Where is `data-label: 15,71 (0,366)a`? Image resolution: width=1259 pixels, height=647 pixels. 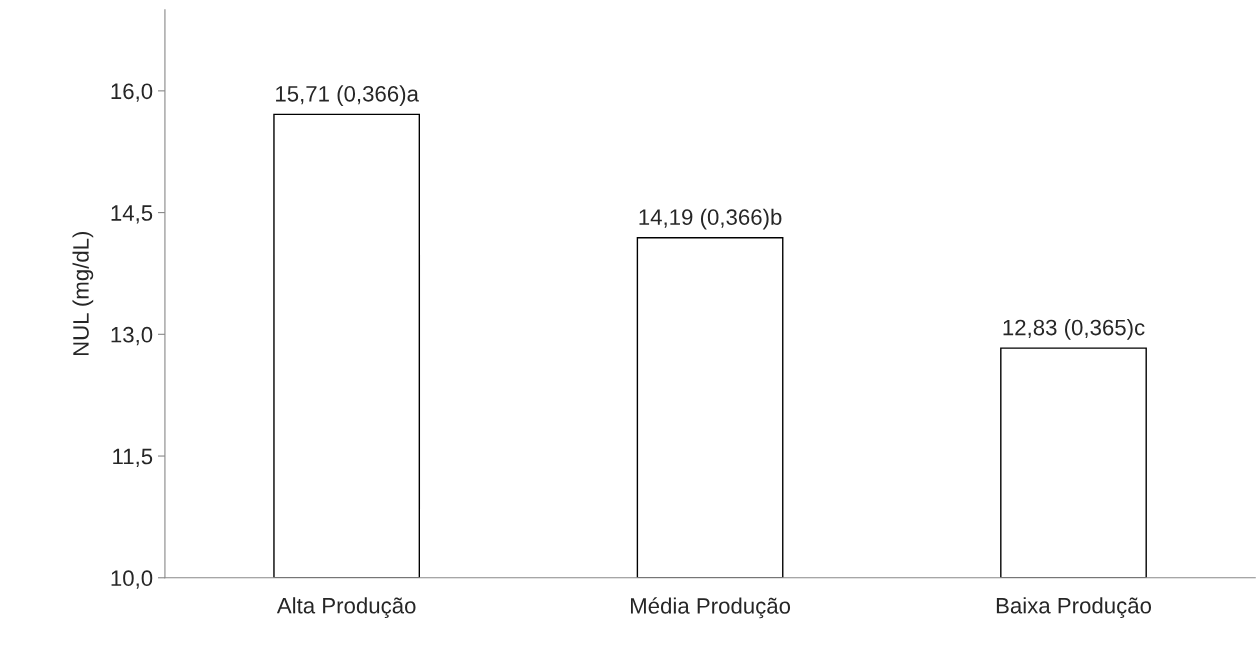
data-label: 15,71 (0,366)a is located at coordinates (347, 96).